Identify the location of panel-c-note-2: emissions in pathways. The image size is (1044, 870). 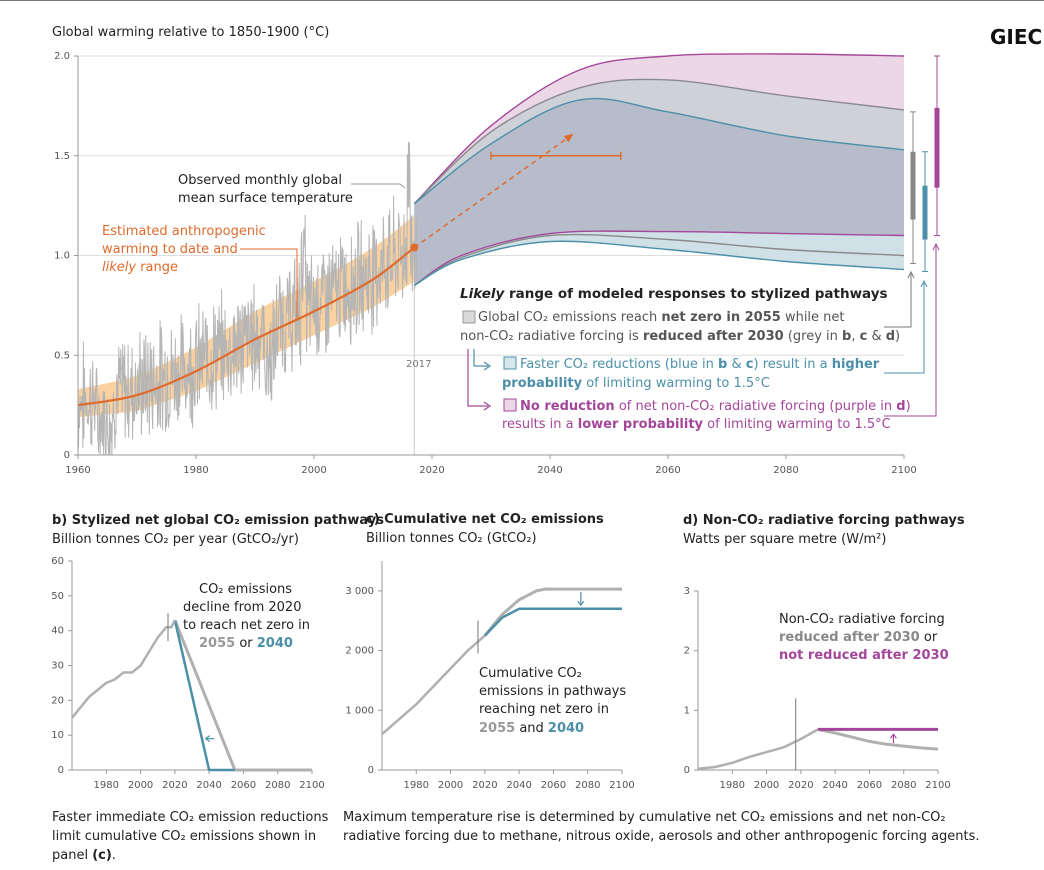
(552, 691).